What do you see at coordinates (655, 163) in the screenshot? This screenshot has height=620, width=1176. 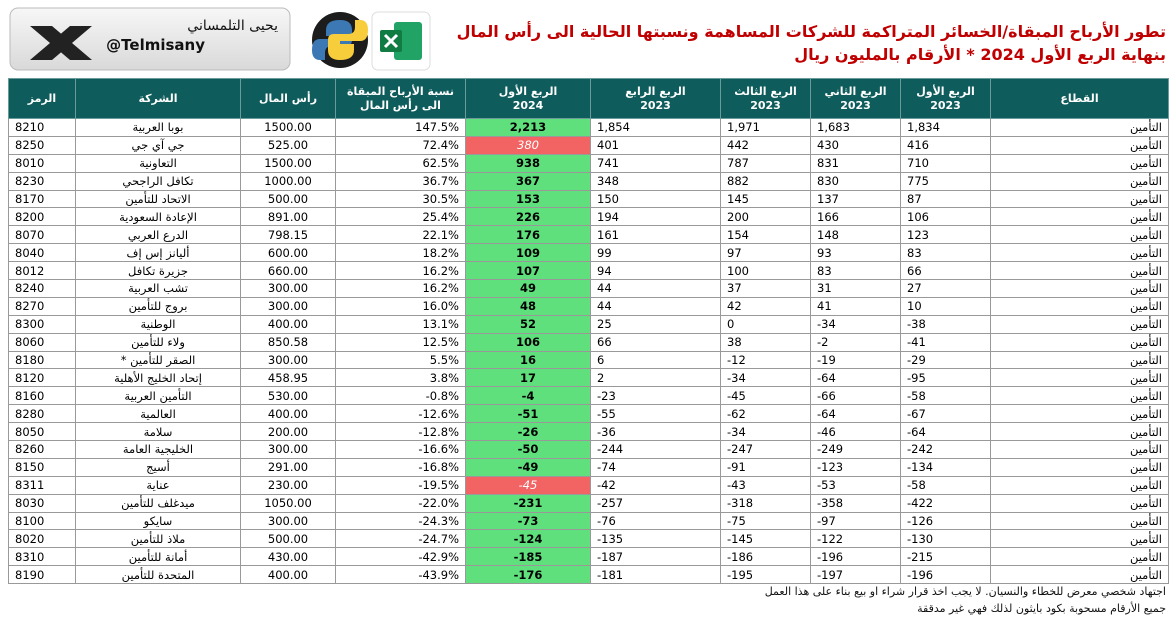 I see `table-cell: 741` at bounding box center [655, 163].